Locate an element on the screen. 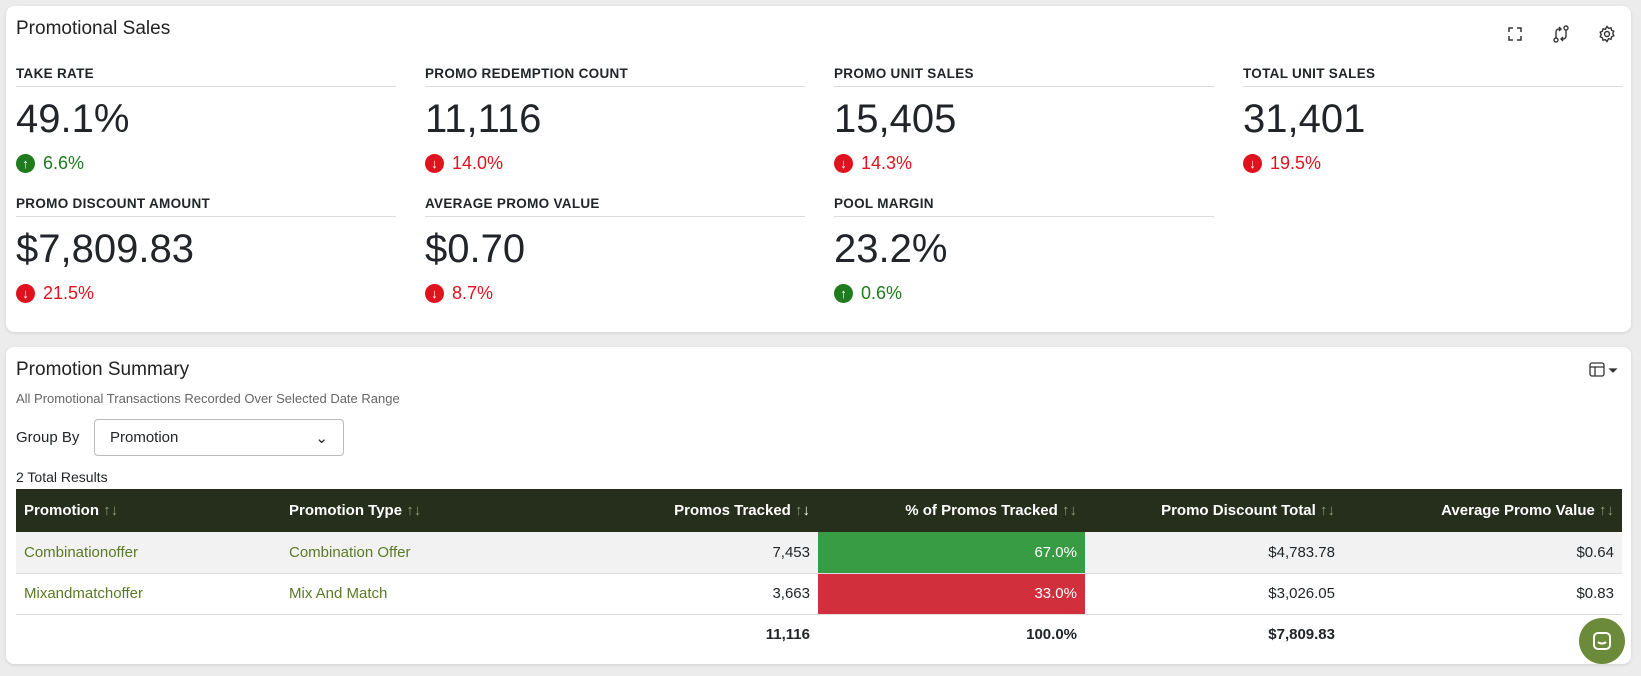 This screenshot has height=676, width=1641. column-header-label: Promotion is located at coordinates (61, 510).